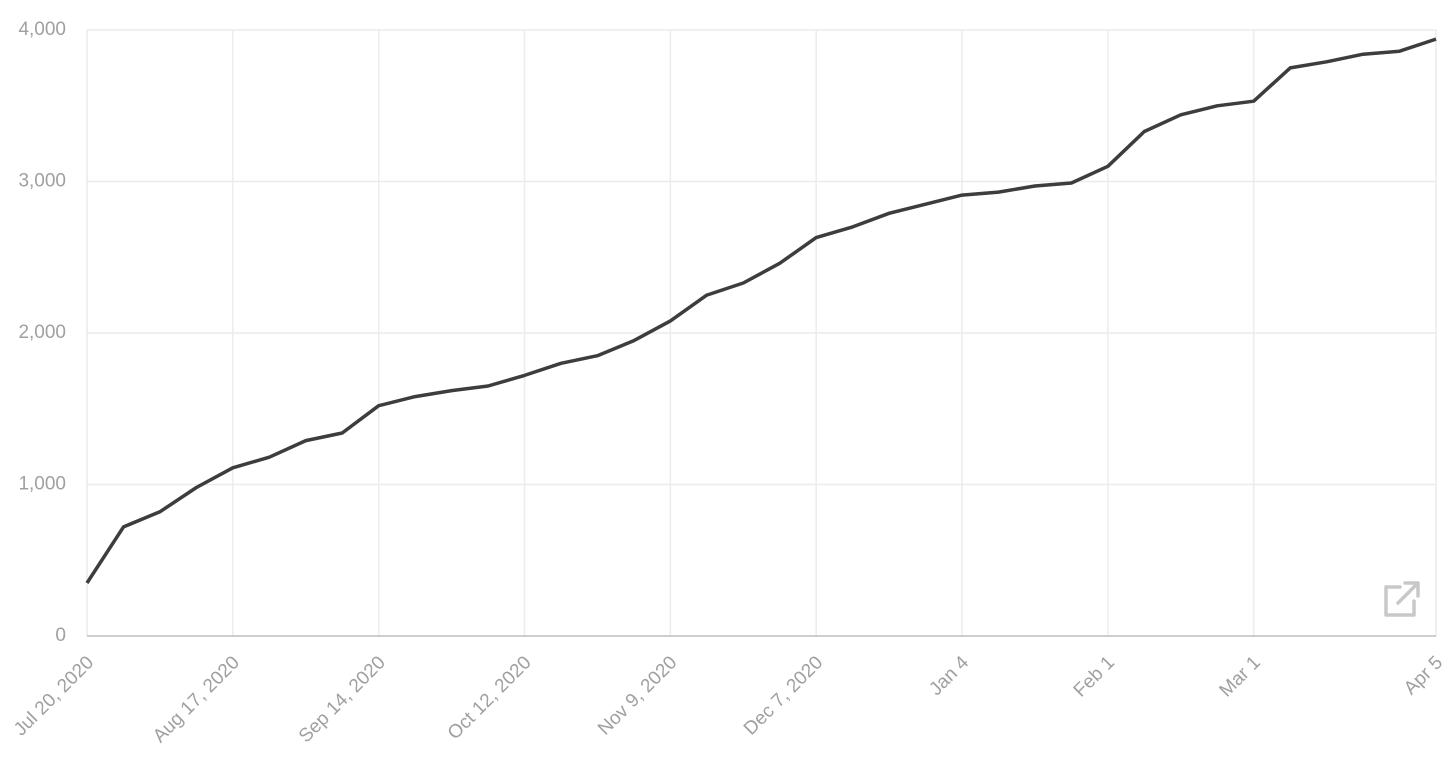 This screenshot has width=1452, height=782. What do you see at coordinates (54, 696) in the screenshot?
I see `x-tick-label: Jul 20, 2020` at bounding box center [54, 696].